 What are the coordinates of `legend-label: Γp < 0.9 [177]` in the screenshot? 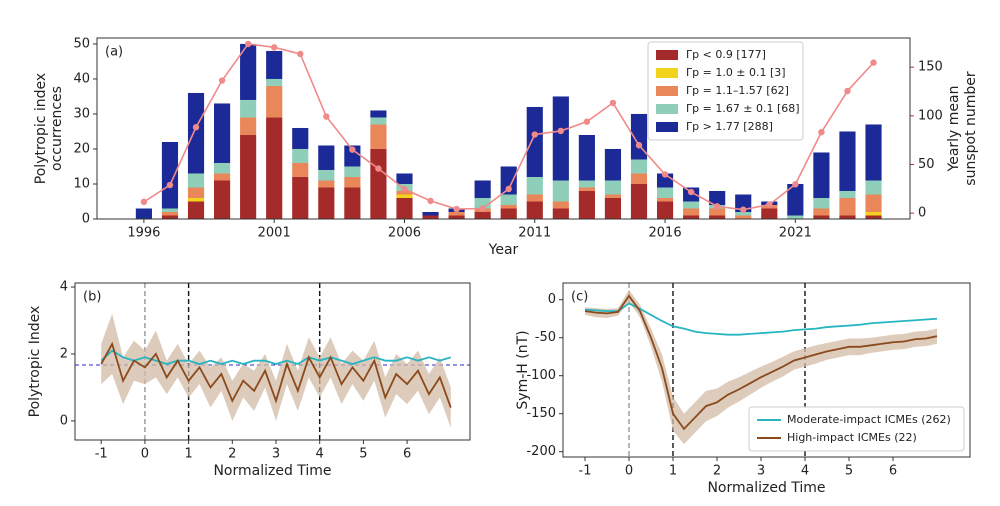 It's located at (726, 54).